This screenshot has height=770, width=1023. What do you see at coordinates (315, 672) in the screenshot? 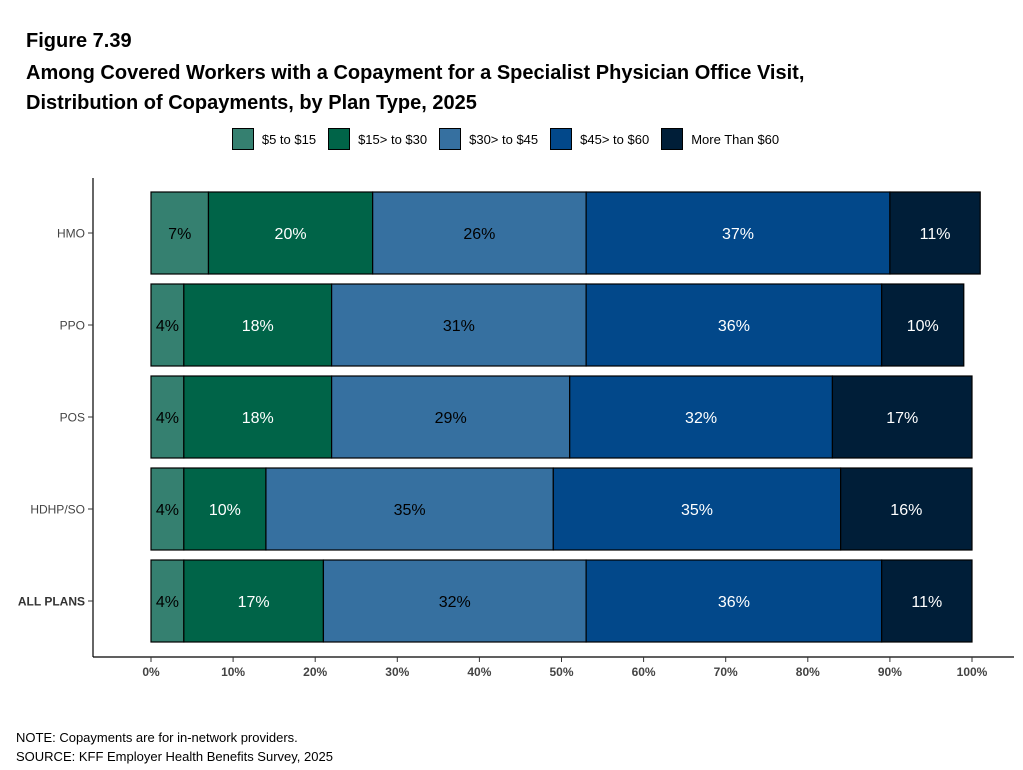
I see `x-tick-label: 20%` at bounding box center [315, 672].